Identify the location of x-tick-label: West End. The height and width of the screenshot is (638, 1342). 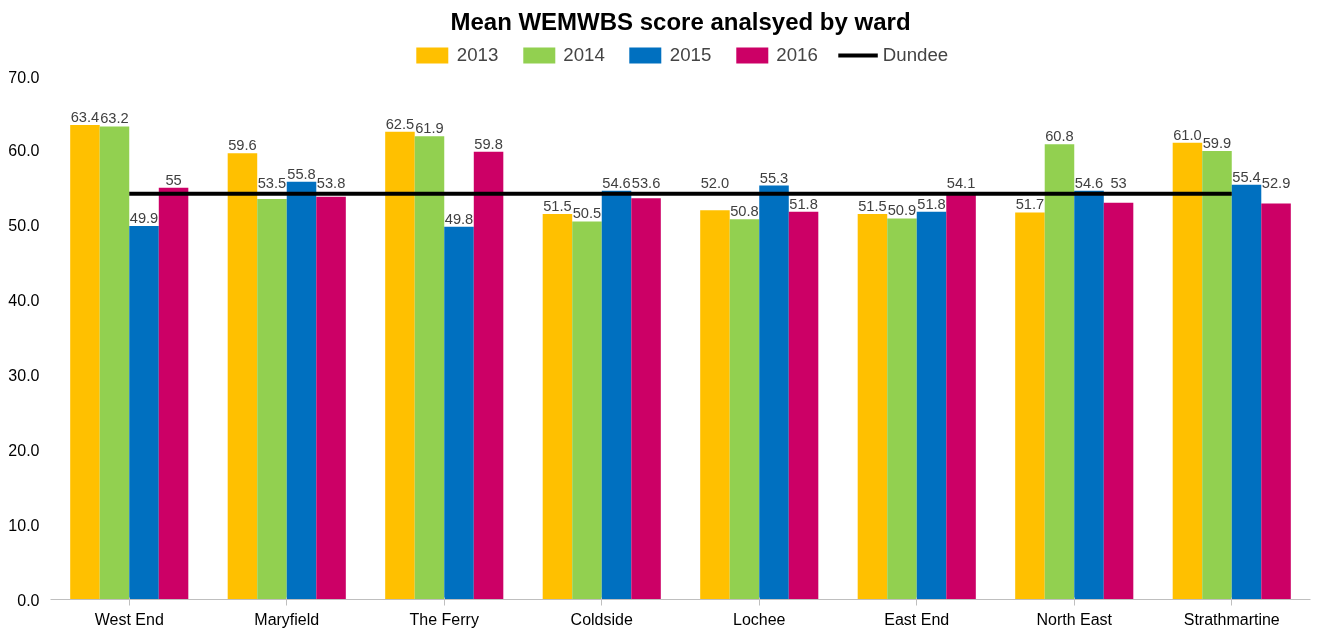
(129, 619).